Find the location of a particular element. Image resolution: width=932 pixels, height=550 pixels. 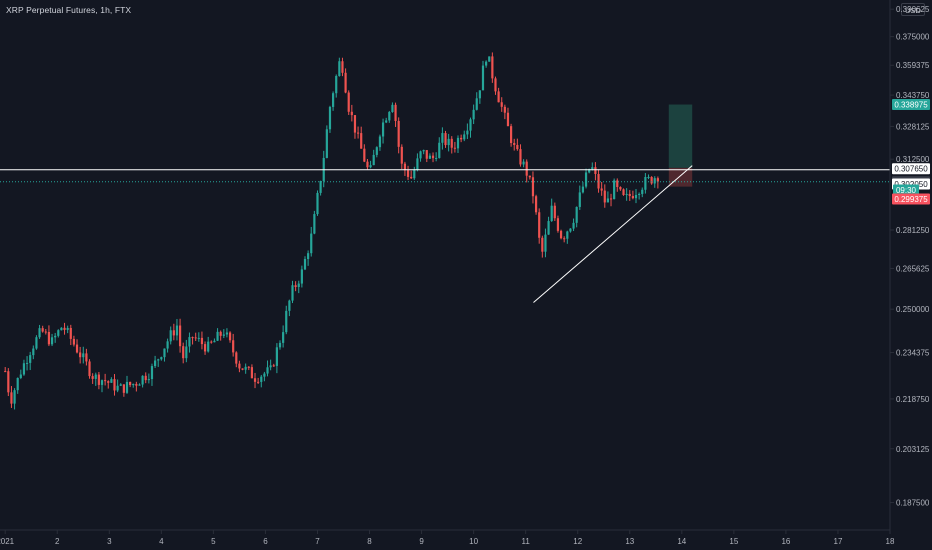

x-axis-ticks: 2021 2 3 4 5 6 7 8 9 10 11 12 13 14 15 16 17 18 is located at coordinates (447, 538).